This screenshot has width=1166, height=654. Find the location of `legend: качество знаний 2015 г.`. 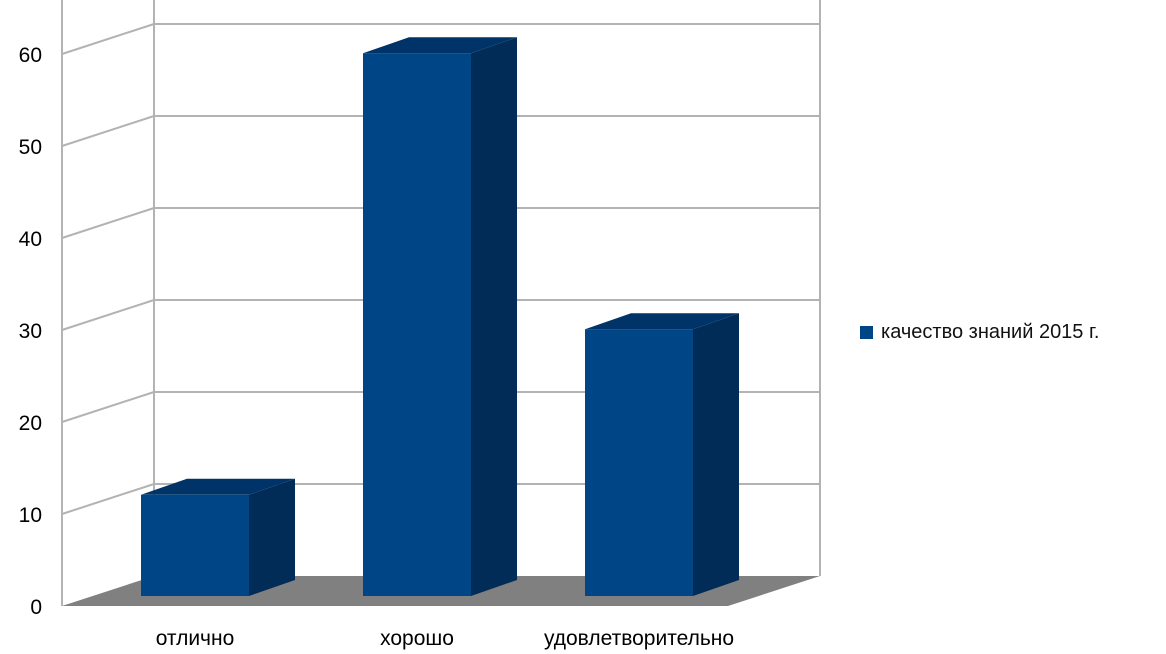

legend: качество знаний 2015 г. is located at coordinates (979, 332).